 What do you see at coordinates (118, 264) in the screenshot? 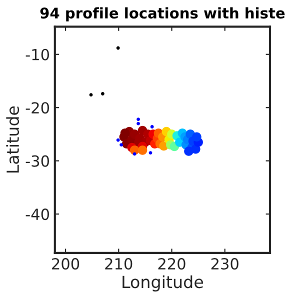
I see `x-tick-label: 210` at bounding box center [118, 264].